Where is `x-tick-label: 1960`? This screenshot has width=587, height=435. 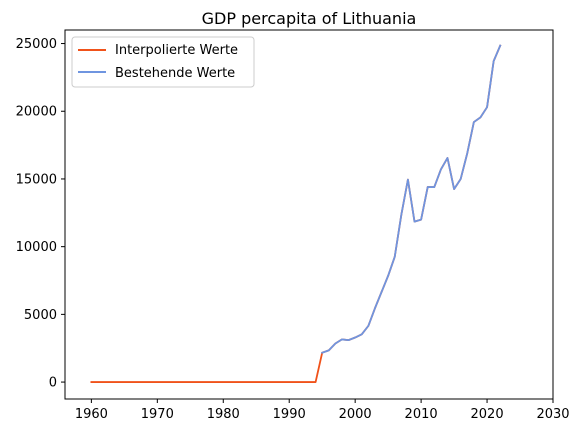 x-tick-label: 1960 is located at coordinates (91, 414).